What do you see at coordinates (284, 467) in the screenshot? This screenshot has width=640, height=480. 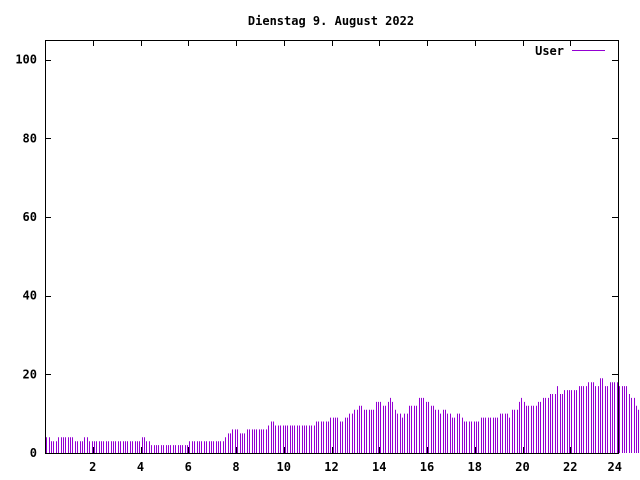 I see `x-tick-label: 10` at bounding box center [284, 467].